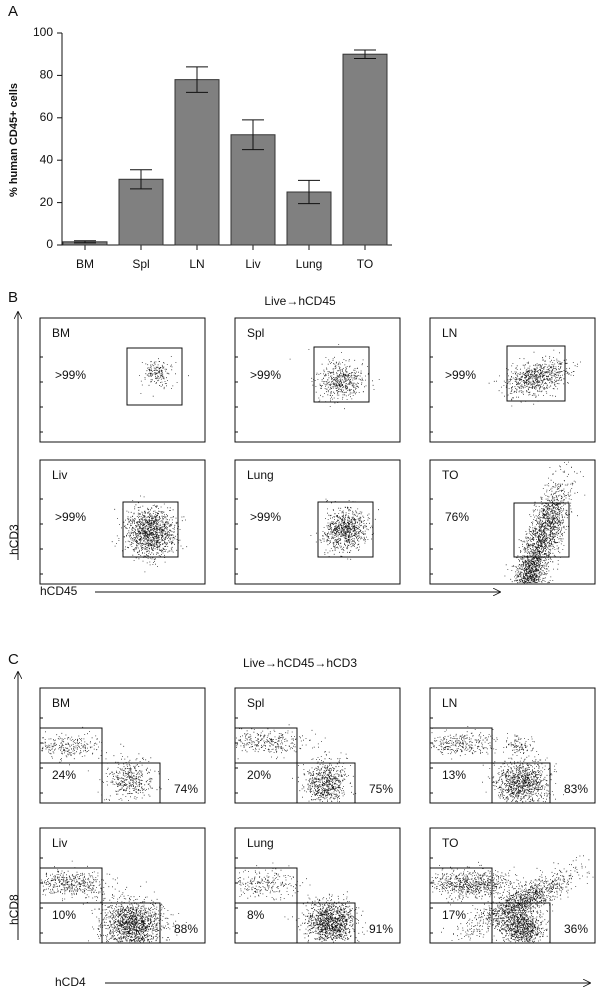 The width and height of the screenshot is (600, 998). I want to click on panel-letter: B, so click(13, 297).